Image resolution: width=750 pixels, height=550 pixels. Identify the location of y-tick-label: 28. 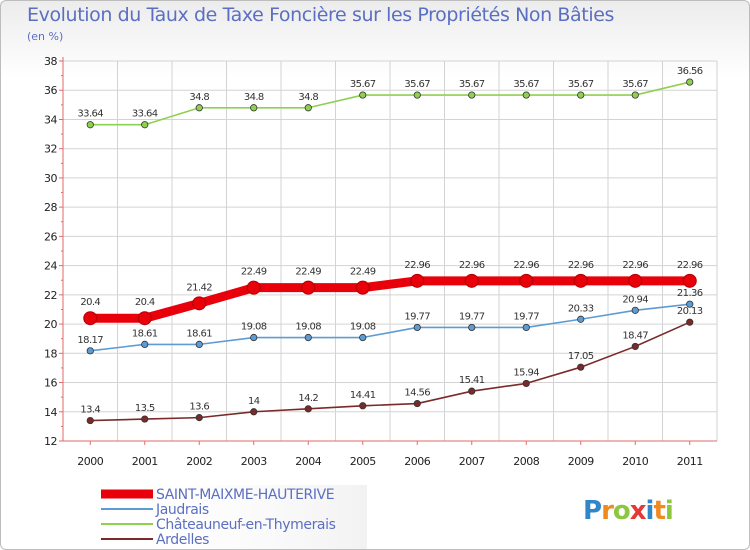
(50, 207).